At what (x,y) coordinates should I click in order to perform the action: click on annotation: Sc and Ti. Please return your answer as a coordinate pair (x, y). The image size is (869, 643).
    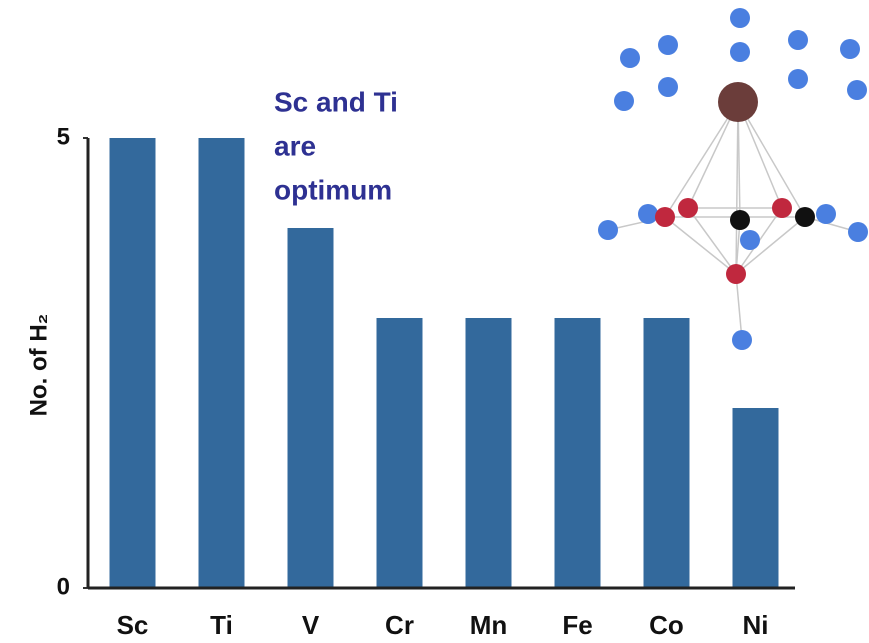
    Looking at the image, I should click on (336, 101).